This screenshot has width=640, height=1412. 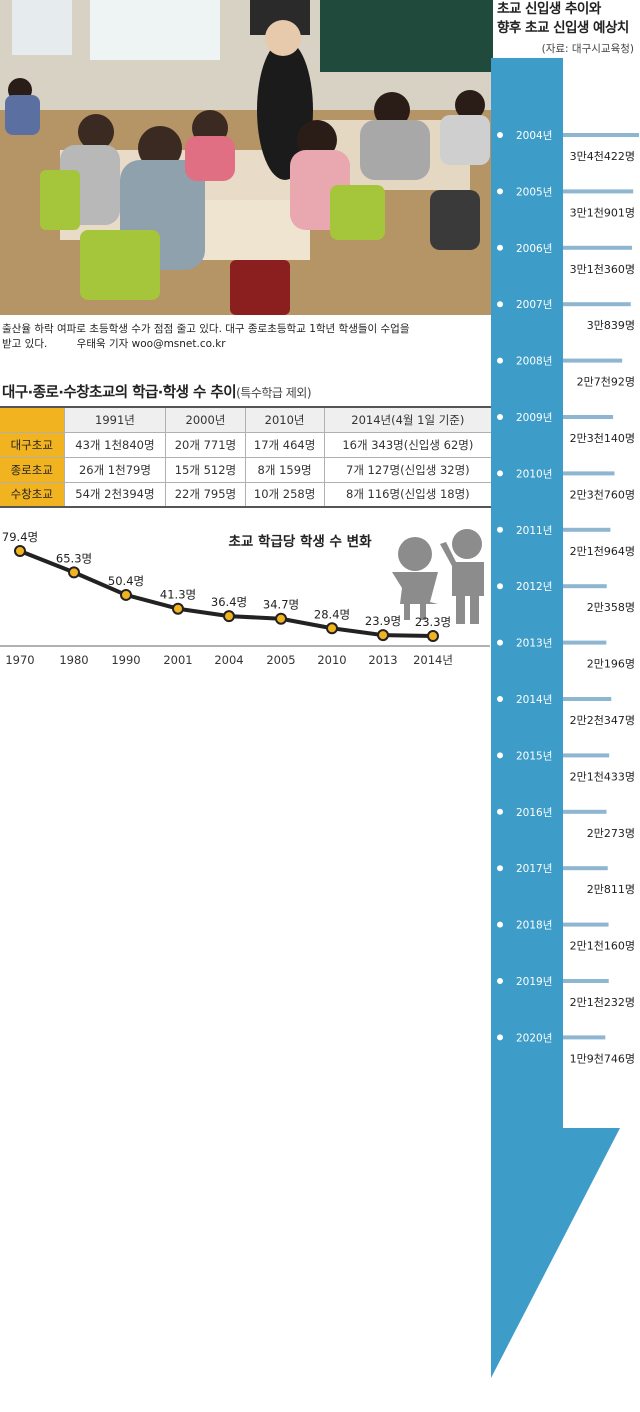 What do you see at coordinates (281, 605) in the screenshot?
I see `data-label: 34.7명` at bounding box center [281, 605].